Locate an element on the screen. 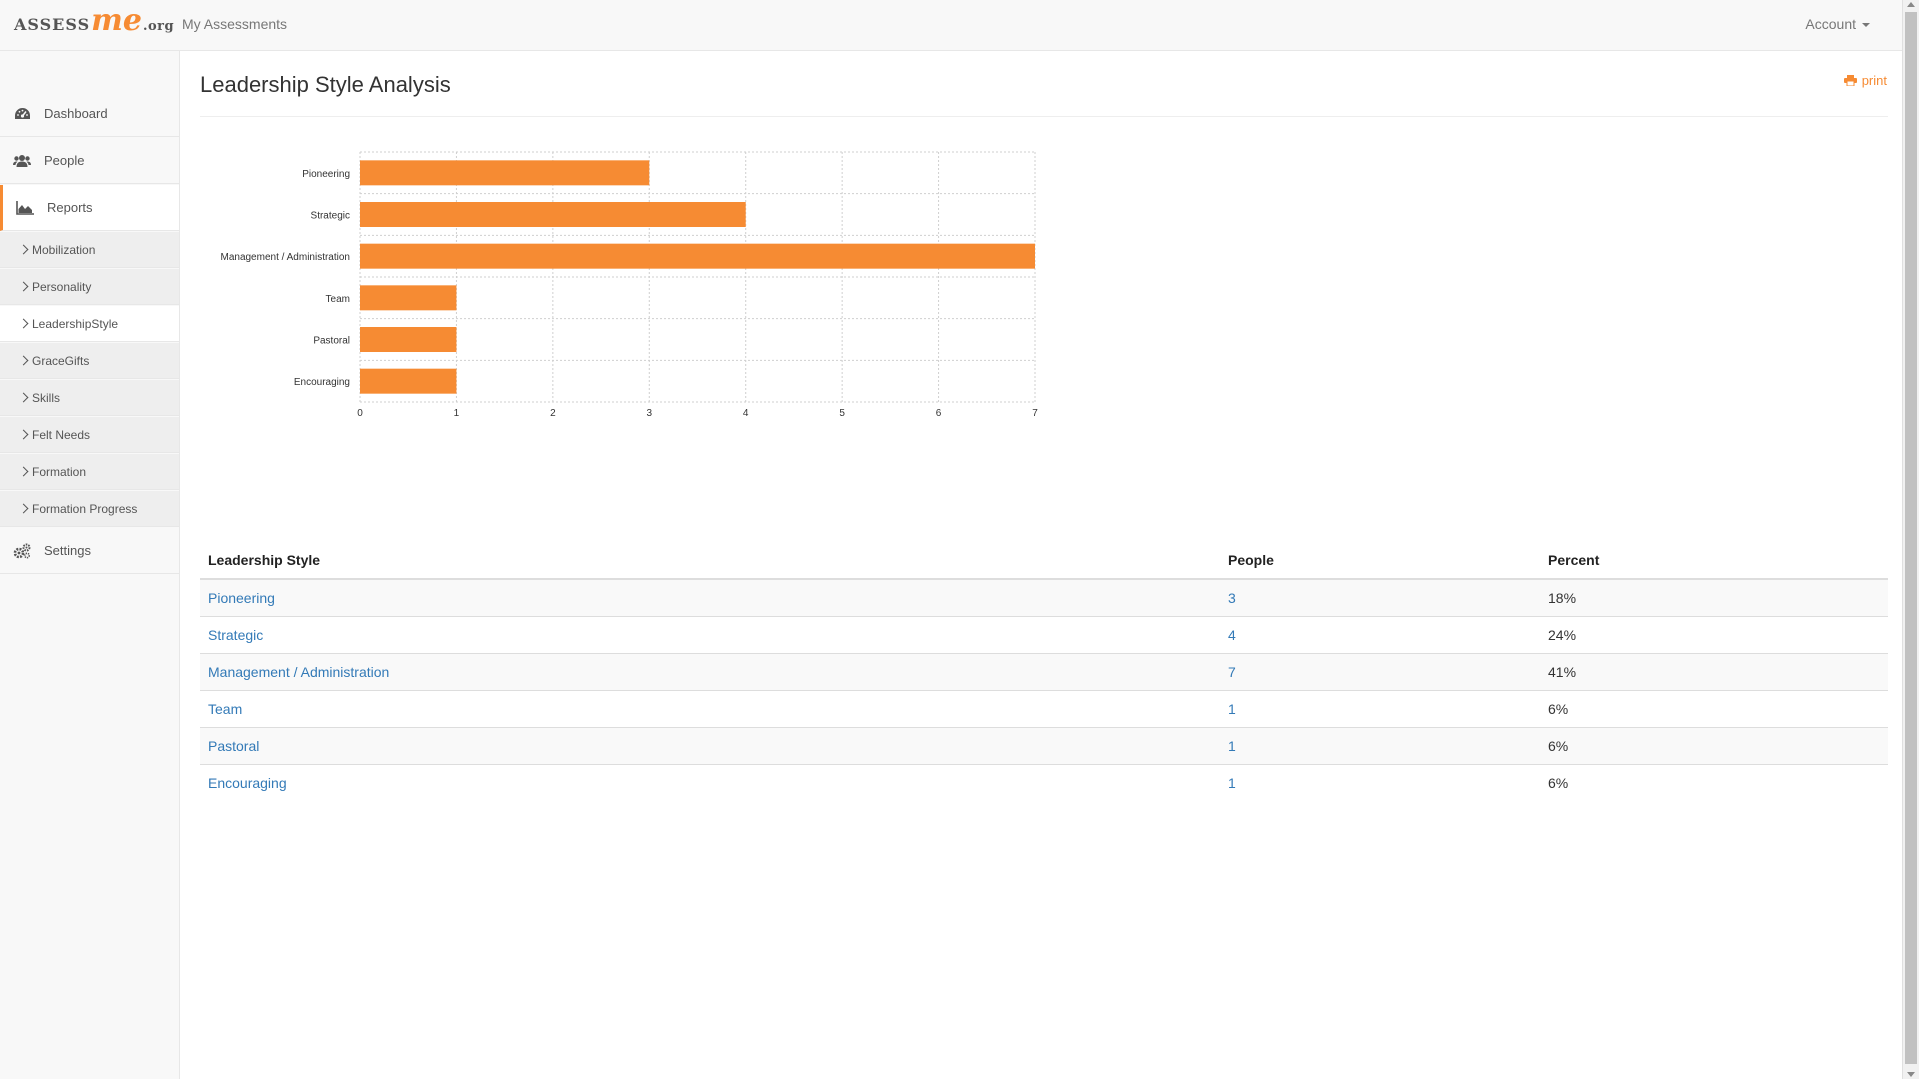 Image resolution: width=1919 pixels, height=1079 pixels. bar-encouraging is located at coordinates (408, 381).